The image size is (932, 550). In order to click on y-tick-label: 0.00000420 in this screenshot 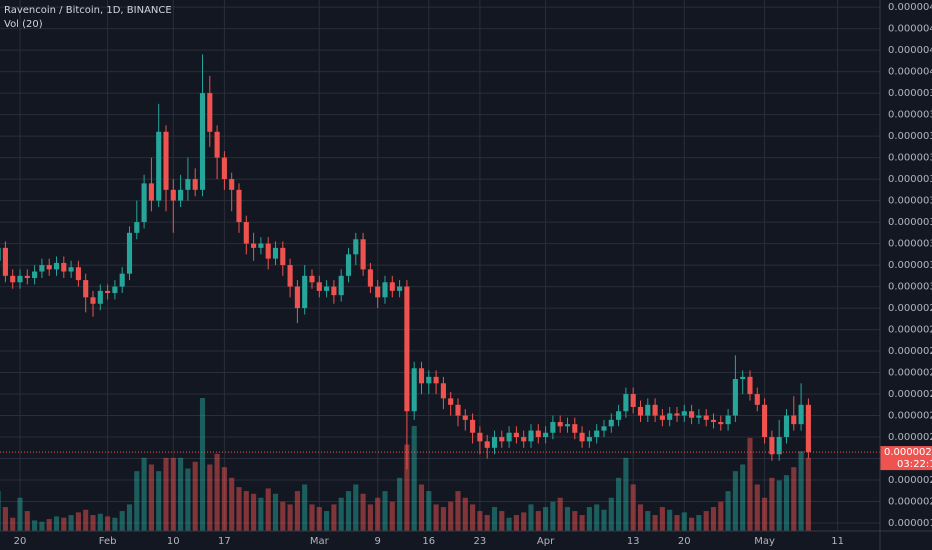, I will do `click(910, 29)`.